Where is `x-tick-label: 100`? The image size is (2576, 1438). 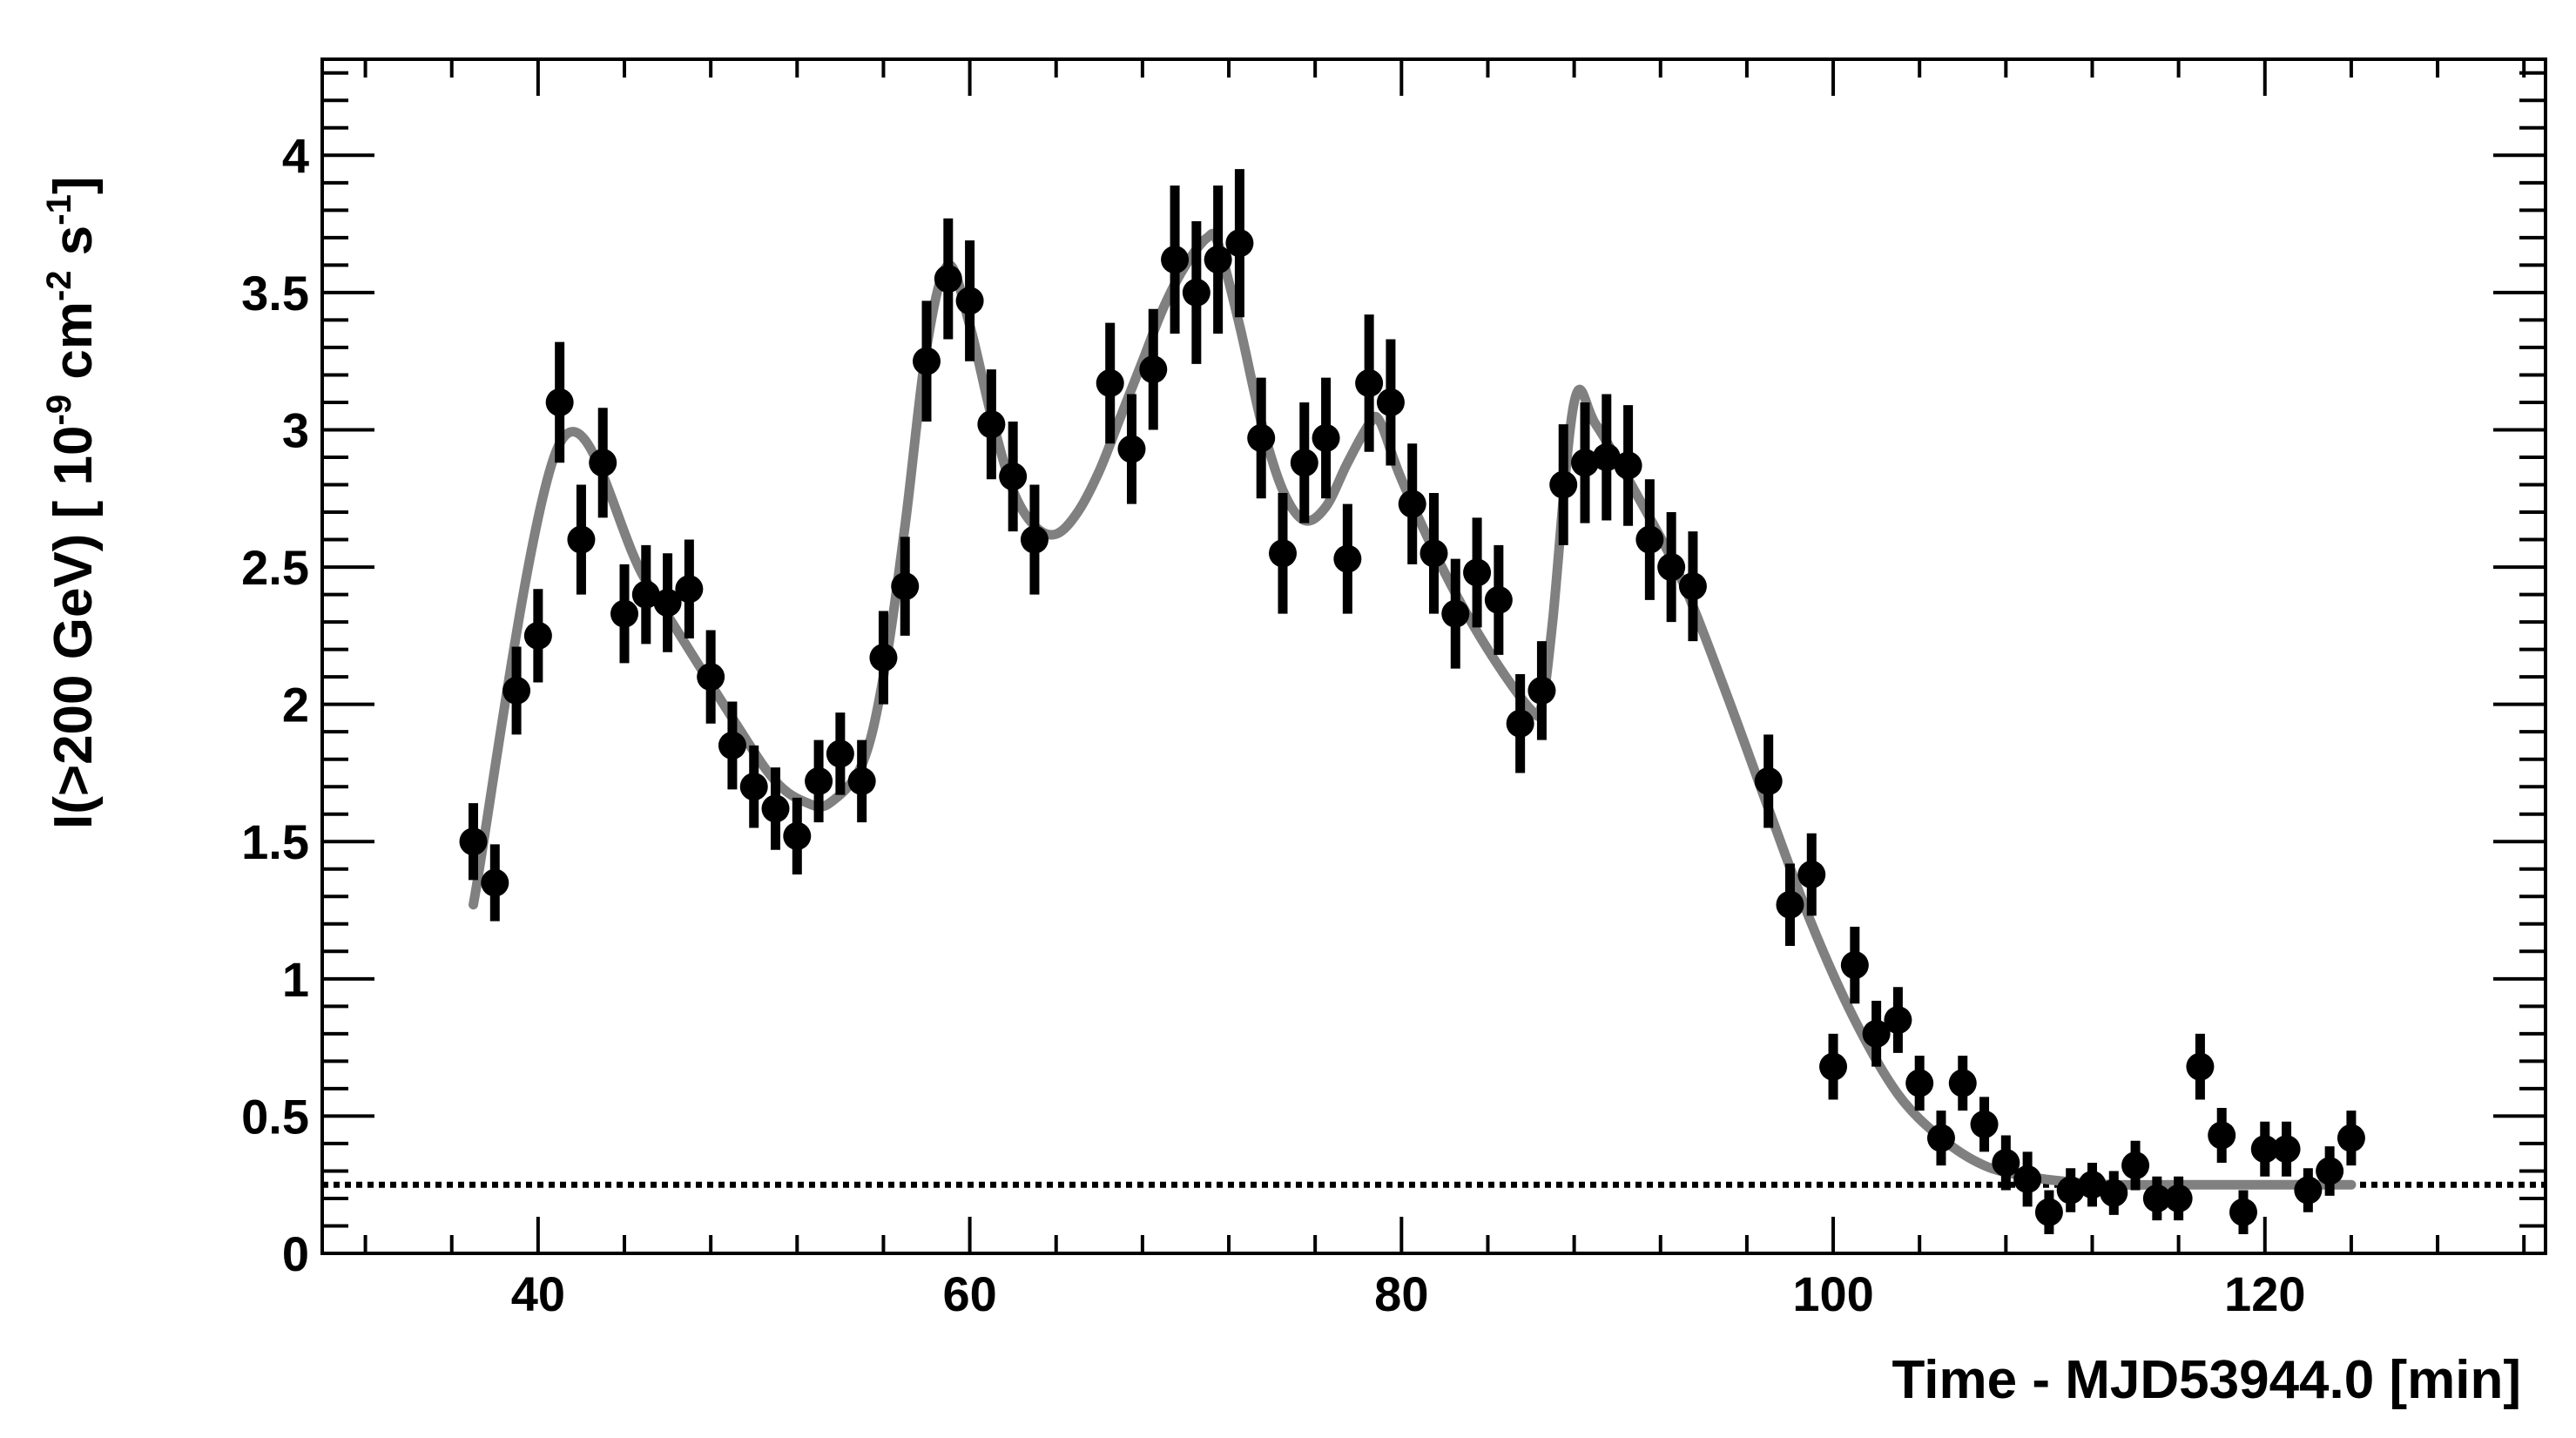
x-tick-label: 100 is located at coordinates (1832, 1293).